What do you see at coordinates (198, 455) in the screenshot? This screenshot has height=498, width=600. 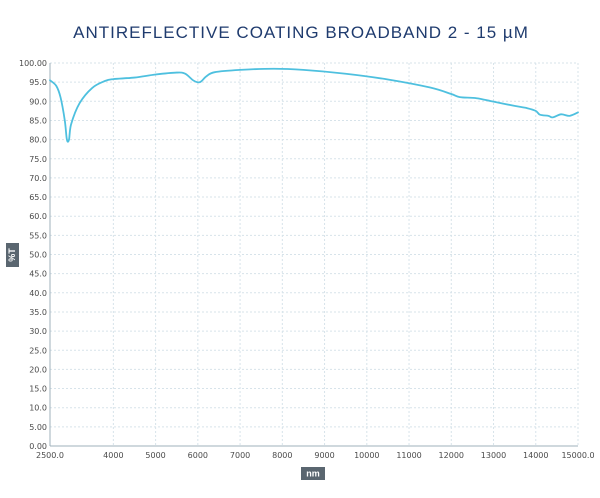 I see `x-tick-label: 6000` at bounding box center [198, 455].